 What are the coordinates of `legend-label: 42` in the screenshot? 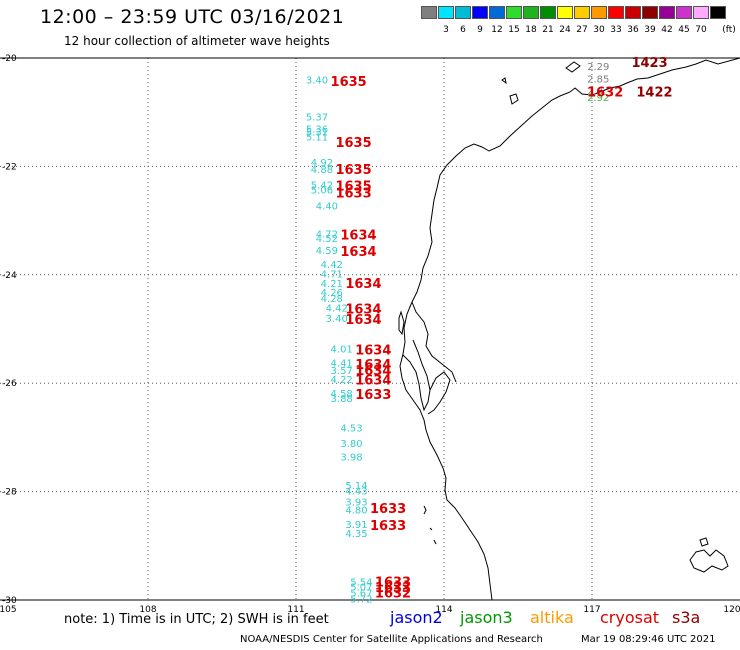 It's located at (667, 30).